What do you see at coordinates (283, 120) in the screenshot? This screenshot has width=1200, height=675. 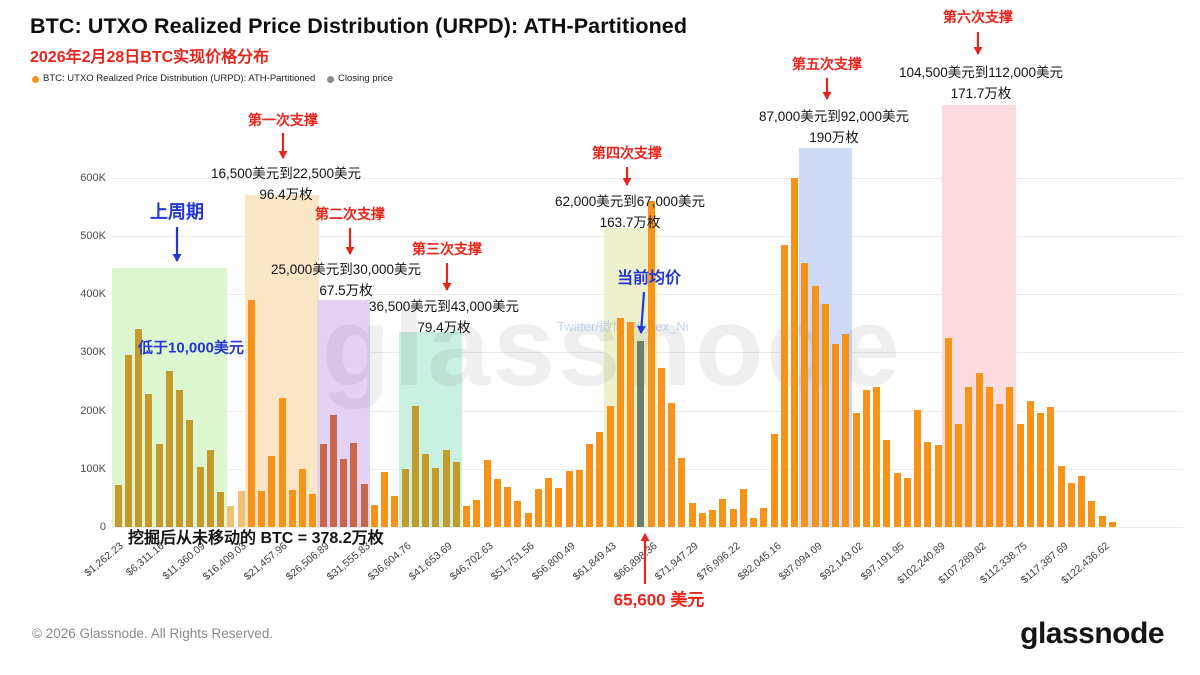 I see `support-1-label: 第一次支撑` at bounding box center [283, 120].